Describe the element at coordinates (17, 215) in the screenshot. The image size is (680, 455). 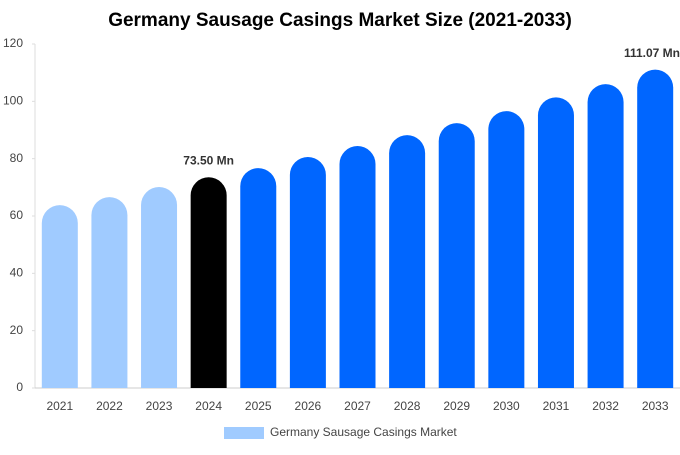
I see `y-tick-label: 60` at that location.